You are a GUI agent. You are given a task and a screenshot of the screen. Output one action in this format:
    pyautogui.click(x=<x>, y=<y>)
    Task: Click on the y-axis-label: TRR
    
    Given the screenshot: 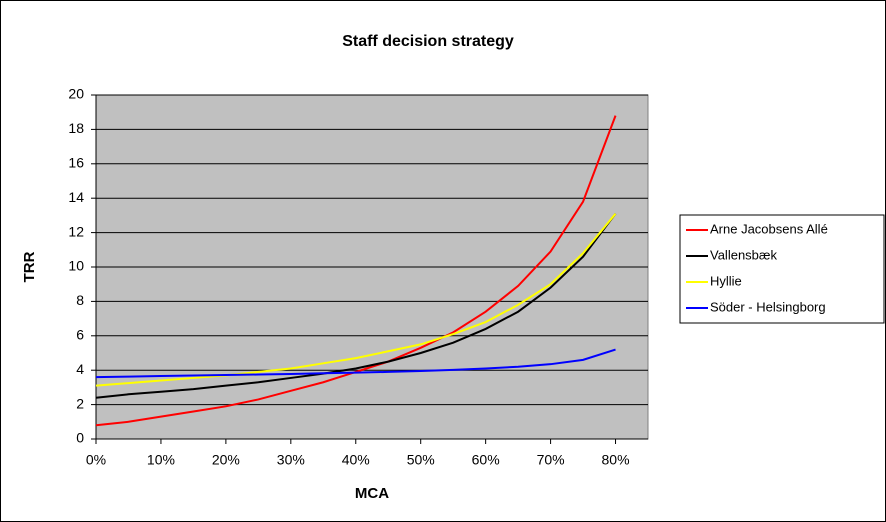 What is the action you would take?
    pyautogui.click(x=29, y=266)
    